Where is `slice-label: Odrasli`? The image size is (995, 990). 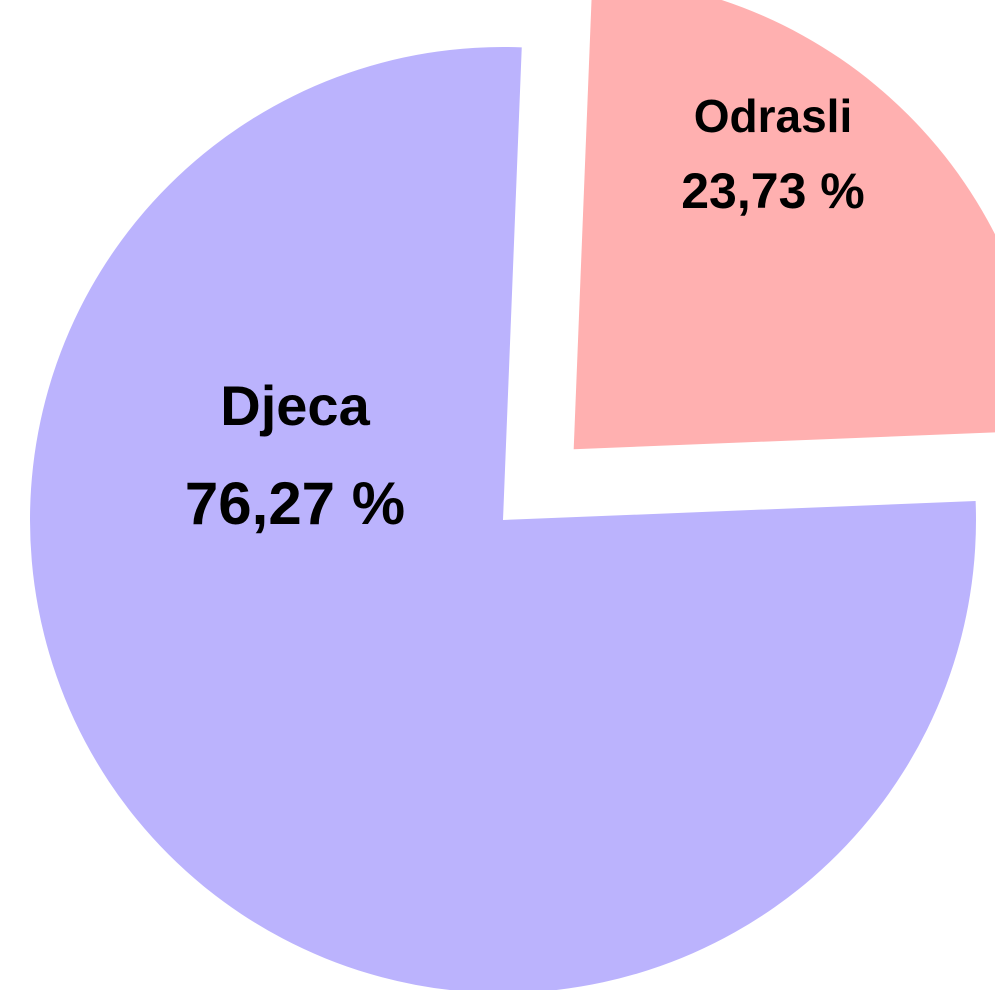
slice-label: Odrasli is located at coordinates (773, 116).